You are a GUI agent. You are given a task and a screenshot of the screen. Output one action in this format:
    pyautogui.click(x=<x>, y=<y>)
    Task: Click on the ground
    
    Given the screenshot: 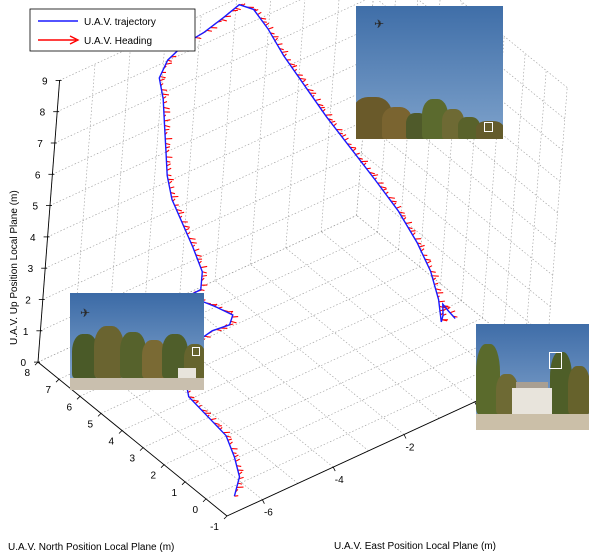 What is the action you would take?
    pyautogui.click(x=532, y=422)
    